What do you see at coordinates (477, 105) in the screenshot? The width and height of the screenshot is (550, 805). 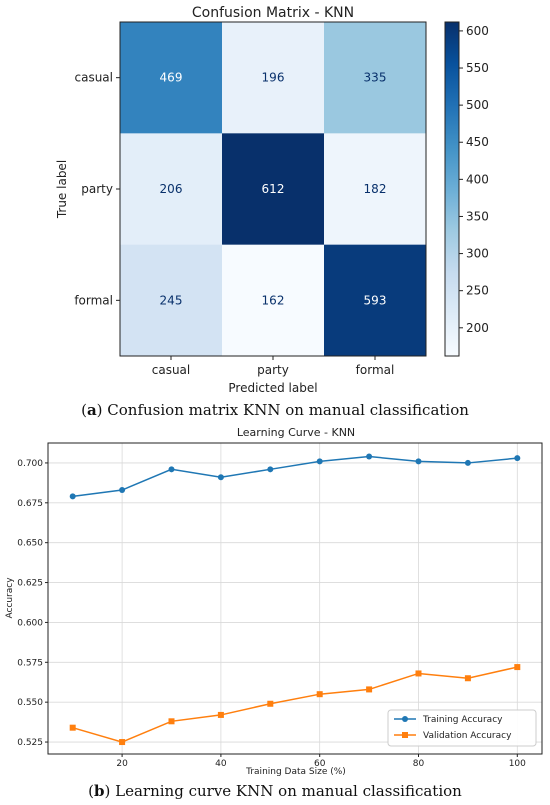 I see `cm-colorbar-tick-label: 500` at bounding box center [477, 105].